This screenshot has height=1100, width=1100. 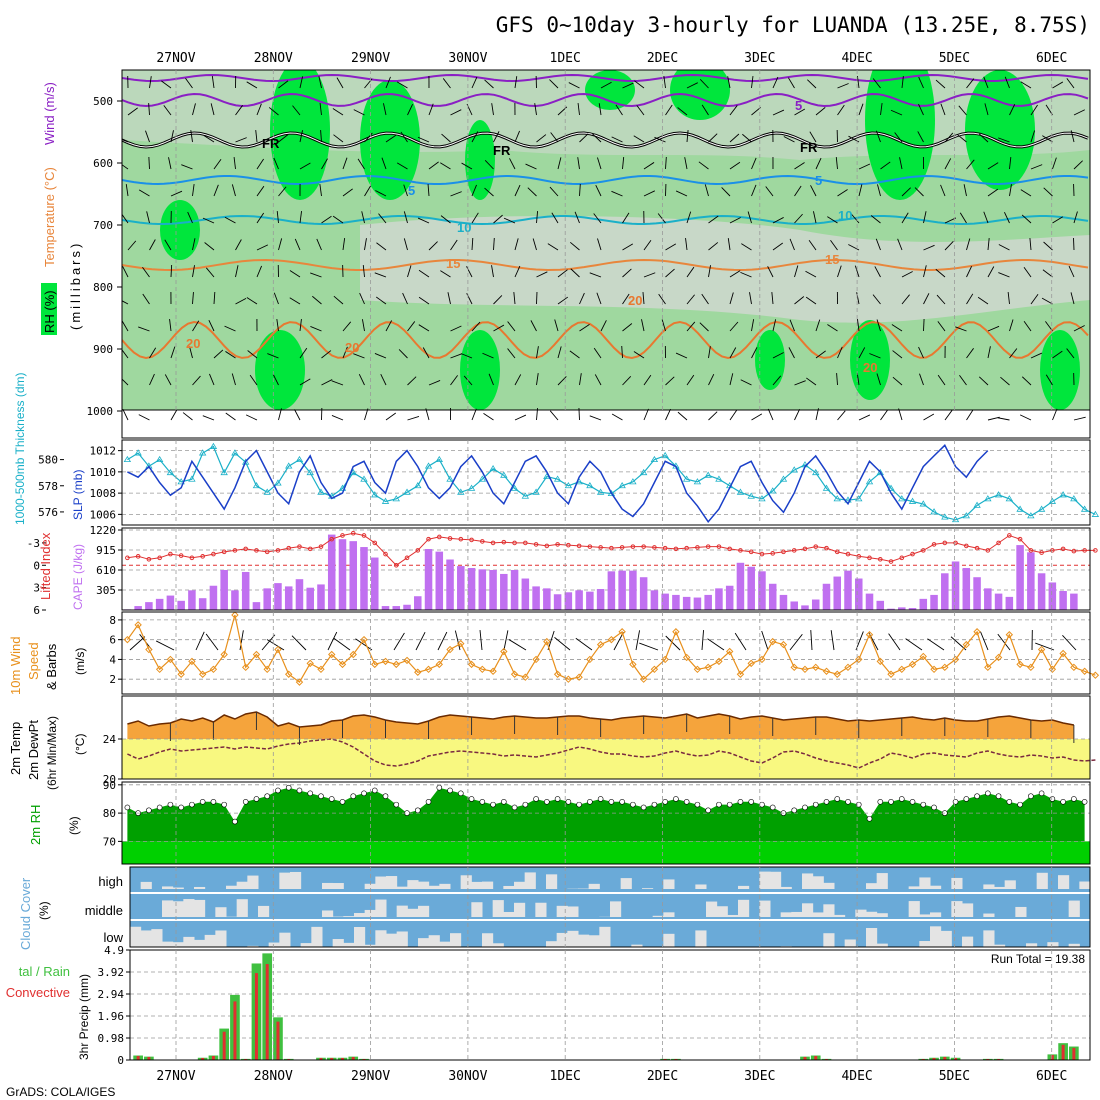 What do you see at coordinates (273, 58) in the screenshot?
I see `date-label-top: 28NOV` at bounding box center [273, 58].